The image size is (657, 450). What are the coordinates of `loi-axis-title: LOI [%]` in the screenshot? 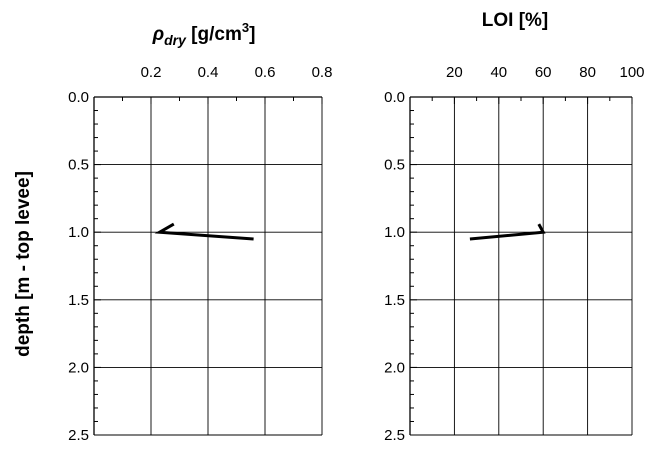 It's located at (515, 20).